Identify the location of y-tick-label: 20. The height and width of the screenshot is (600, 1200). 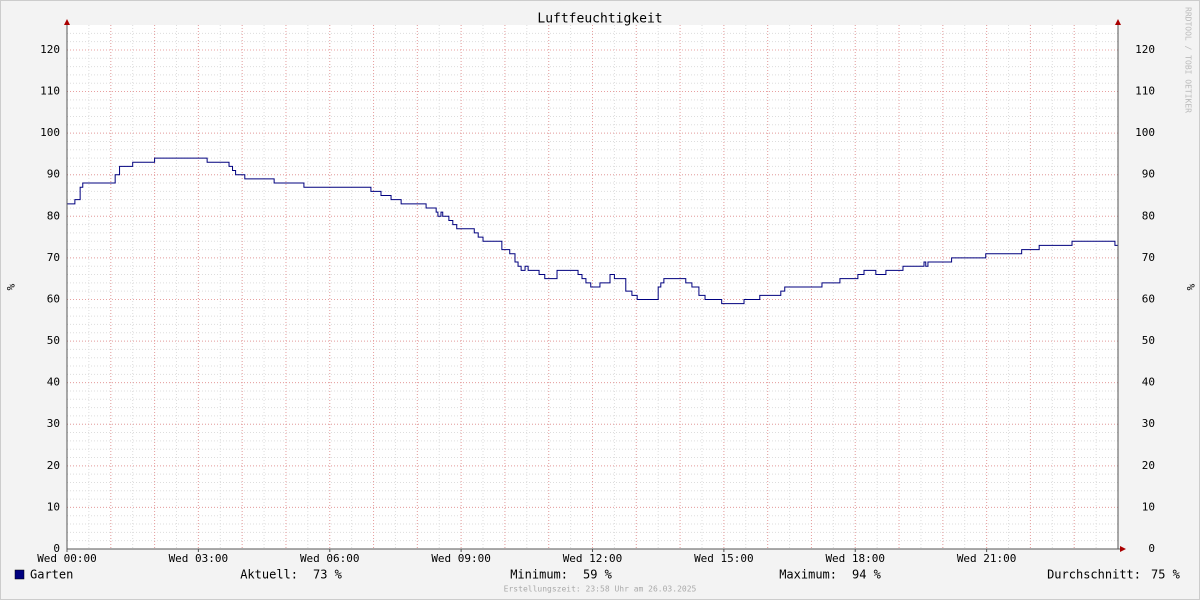
(53, 465).